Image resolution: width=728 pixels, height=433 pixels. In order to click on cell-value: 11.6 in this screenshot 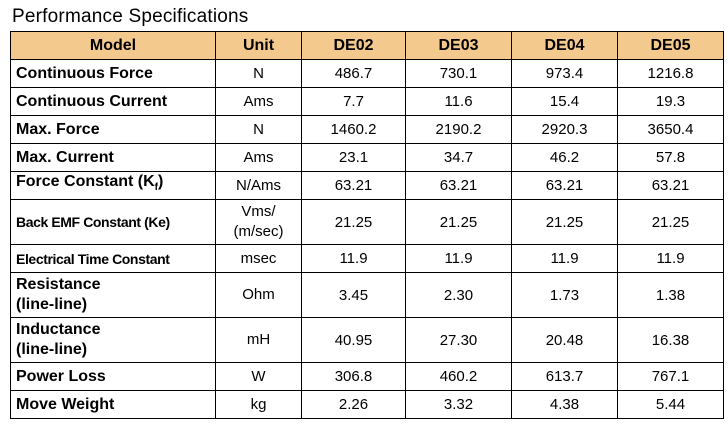, I will do `click(458, 101)`.